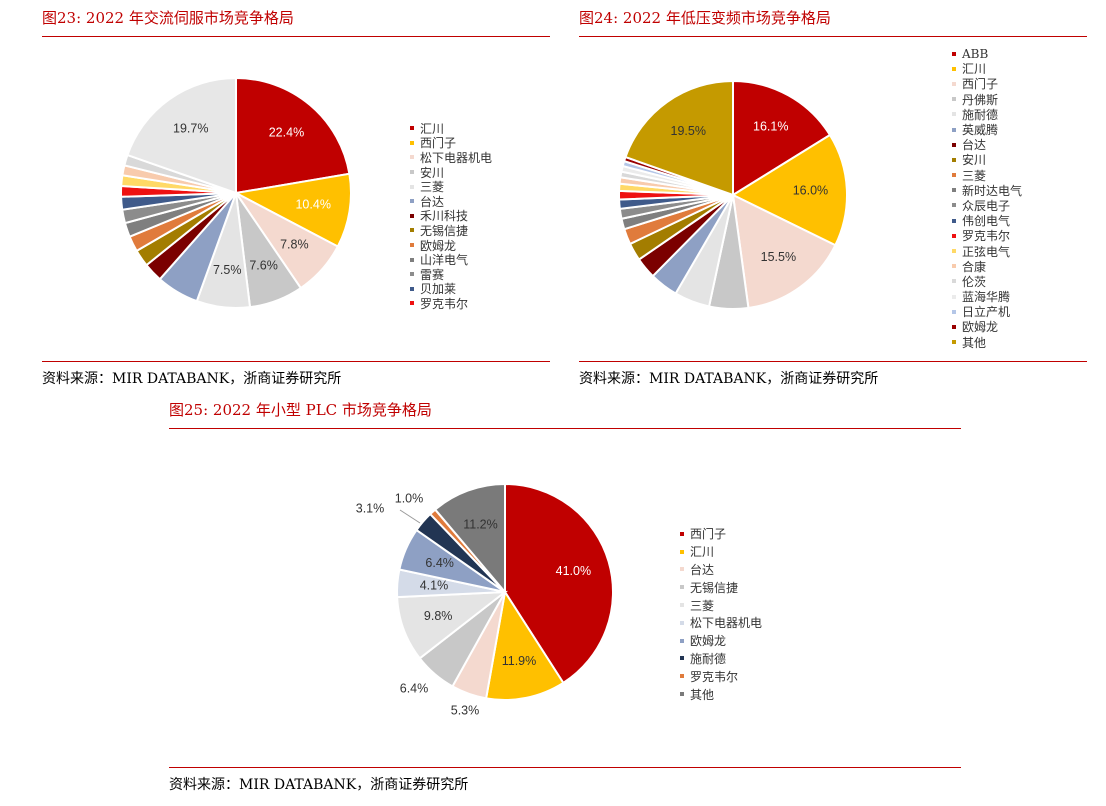 The image size is (1106, 806). I want to click on legend-label: 众辰电子, so click(986, 205).